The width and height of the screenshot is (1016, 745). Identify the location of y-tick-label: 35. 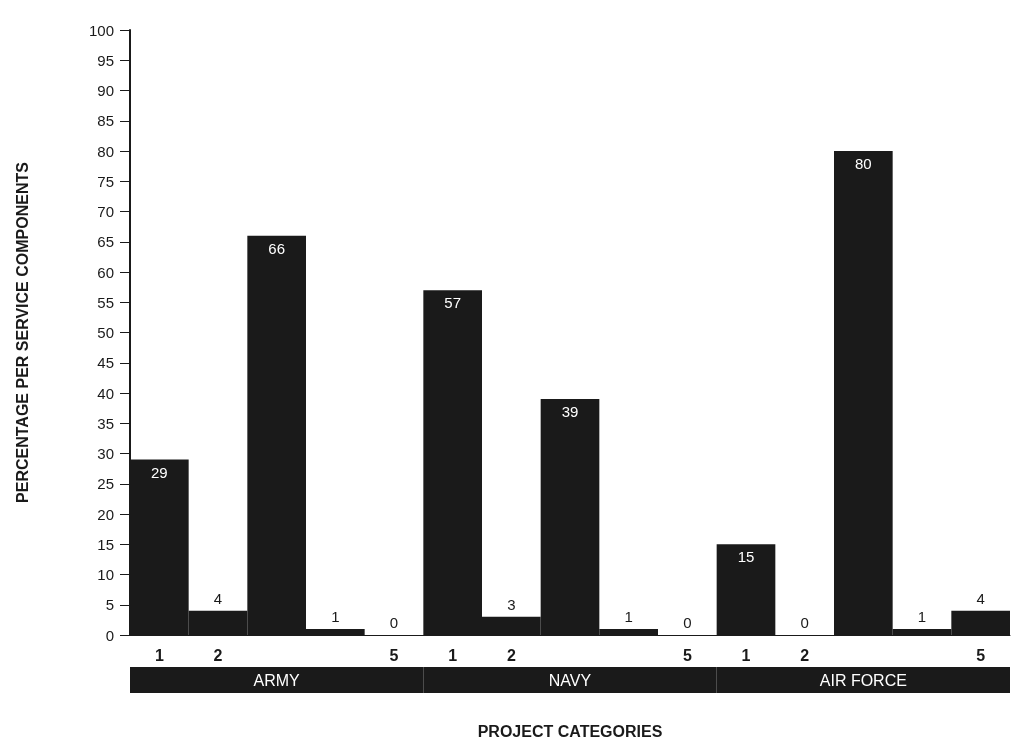
(105, 423).